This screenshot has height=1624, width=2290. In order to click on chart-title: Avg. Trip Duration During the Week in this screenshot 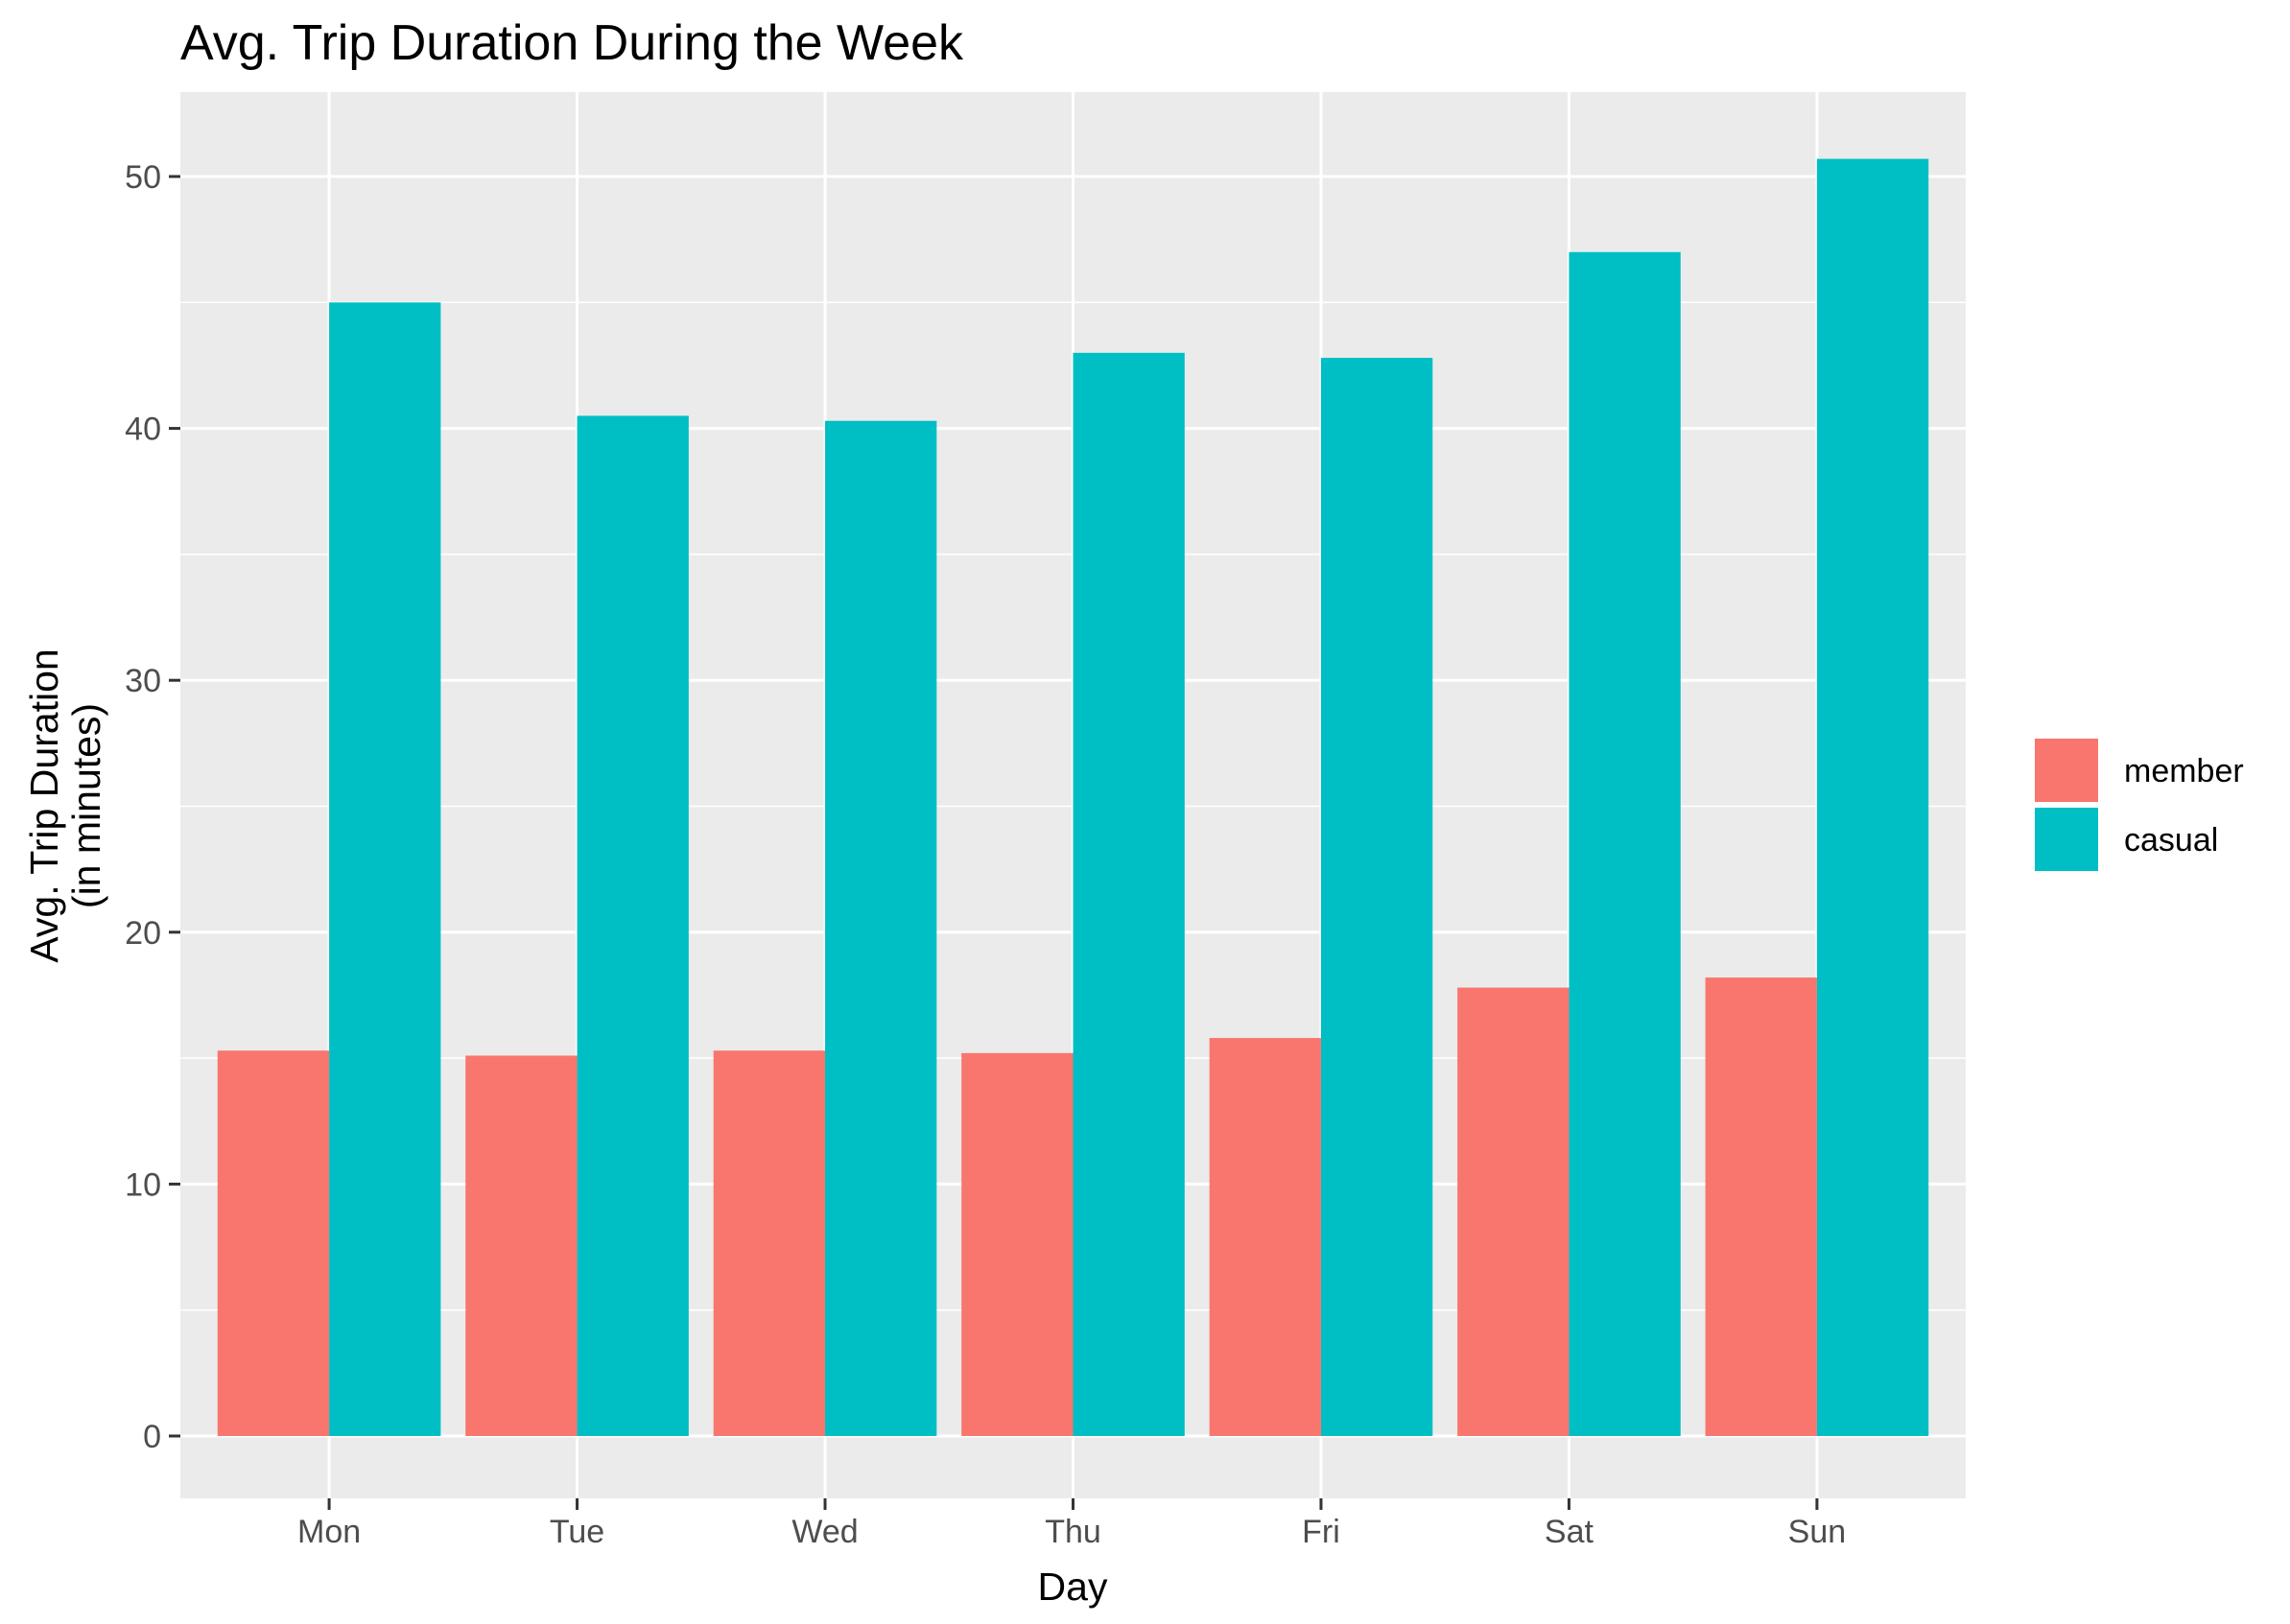, I will do `click(572, 43)`.